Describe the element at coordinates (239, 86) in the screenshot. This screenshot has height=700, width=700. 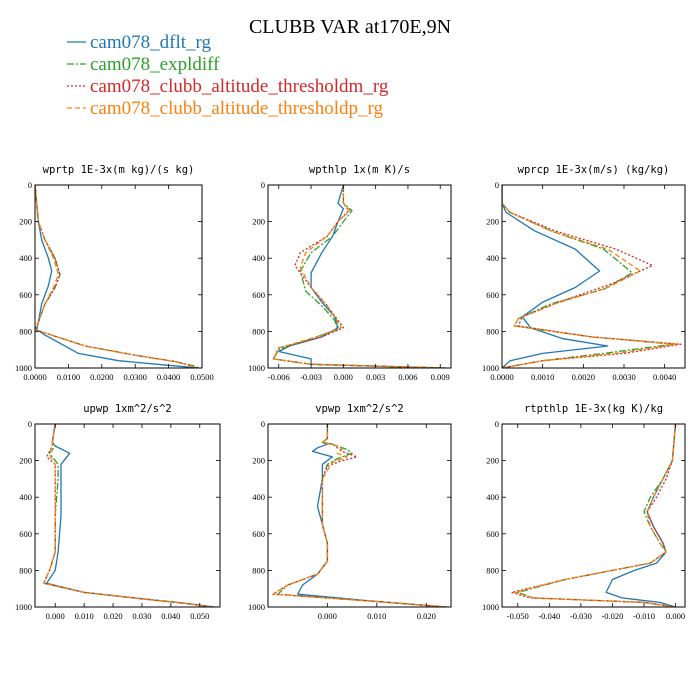
I see `legend-entry: cam078_clubb_altitude_thresholdm_rg` at that location.